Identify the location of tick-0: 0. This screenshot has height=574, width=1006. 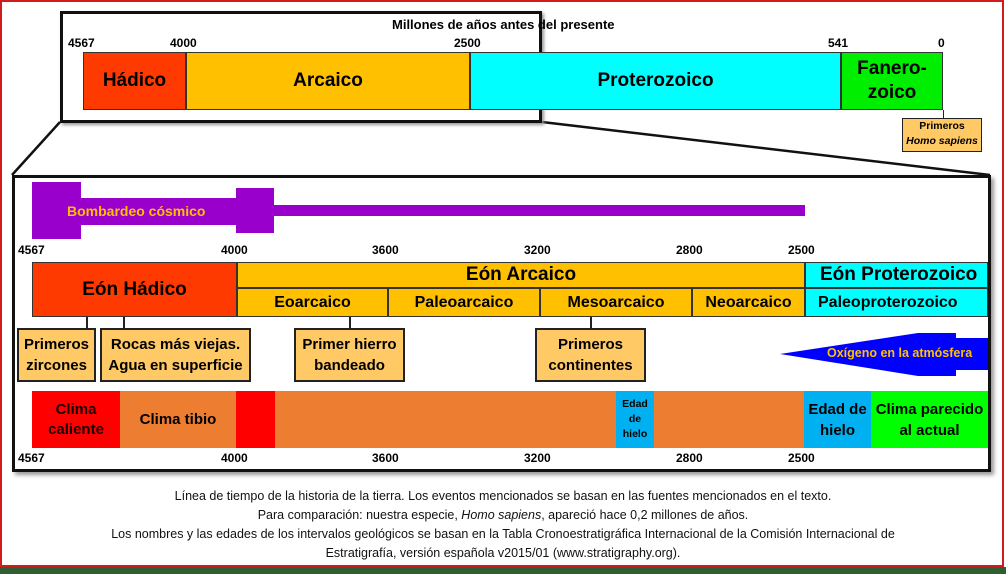
(941, 43).